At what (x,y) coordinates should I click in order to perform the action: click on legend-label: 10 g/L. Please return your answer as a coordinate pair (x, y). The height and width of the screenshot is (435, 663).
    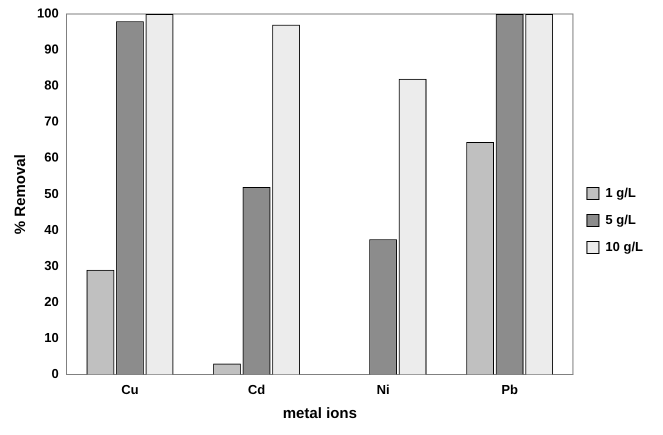
    Looking at the image, I should click on (624, 246).